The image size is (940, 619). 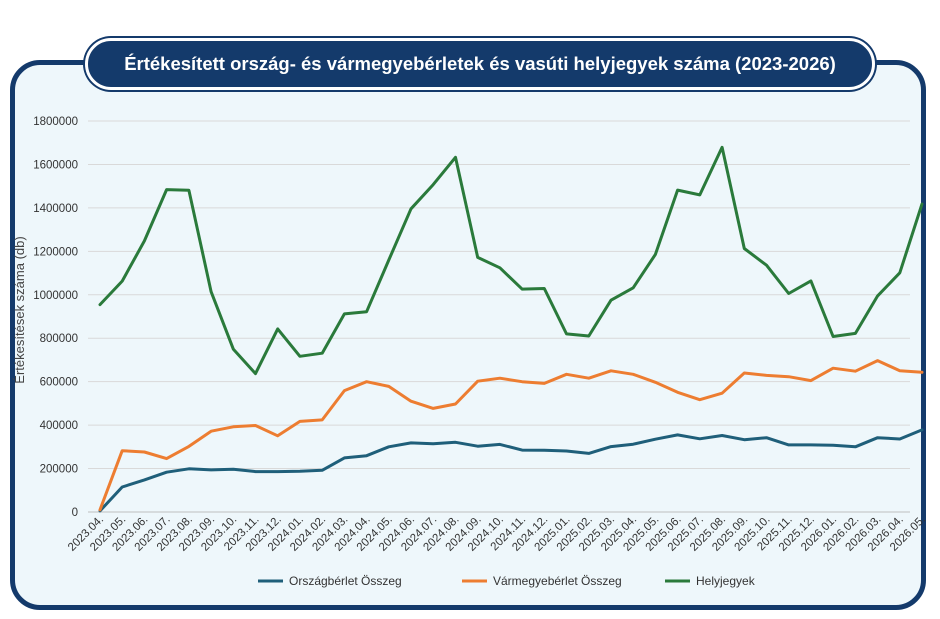 I want to click on y-tick-label: 1600000, so click(x=55, y=165).